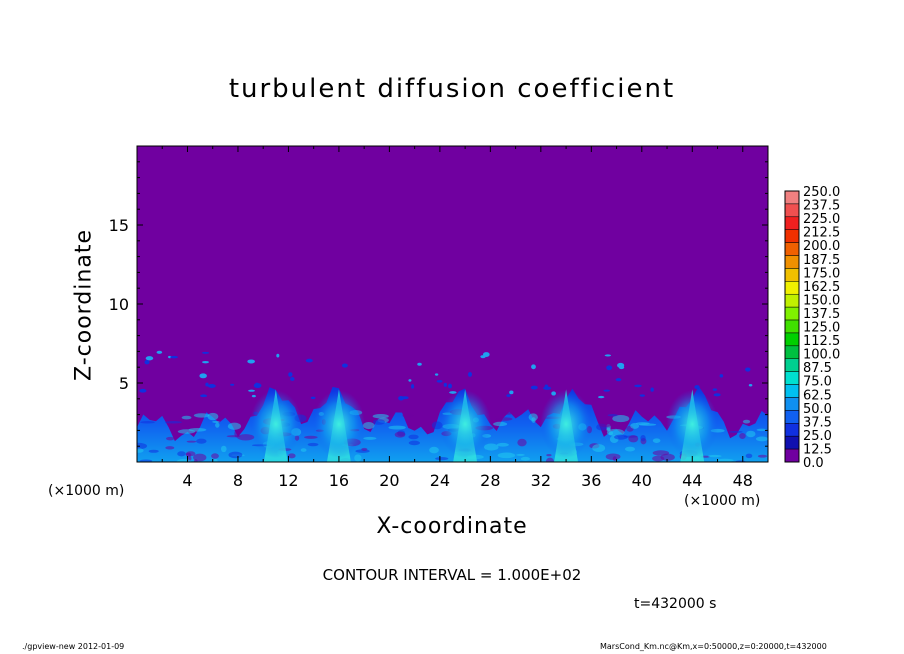  Describe the element at coordinates (73, 646) in the screenshot. I see `footer-left: ./gpview-new 2012-01-09` at that location.